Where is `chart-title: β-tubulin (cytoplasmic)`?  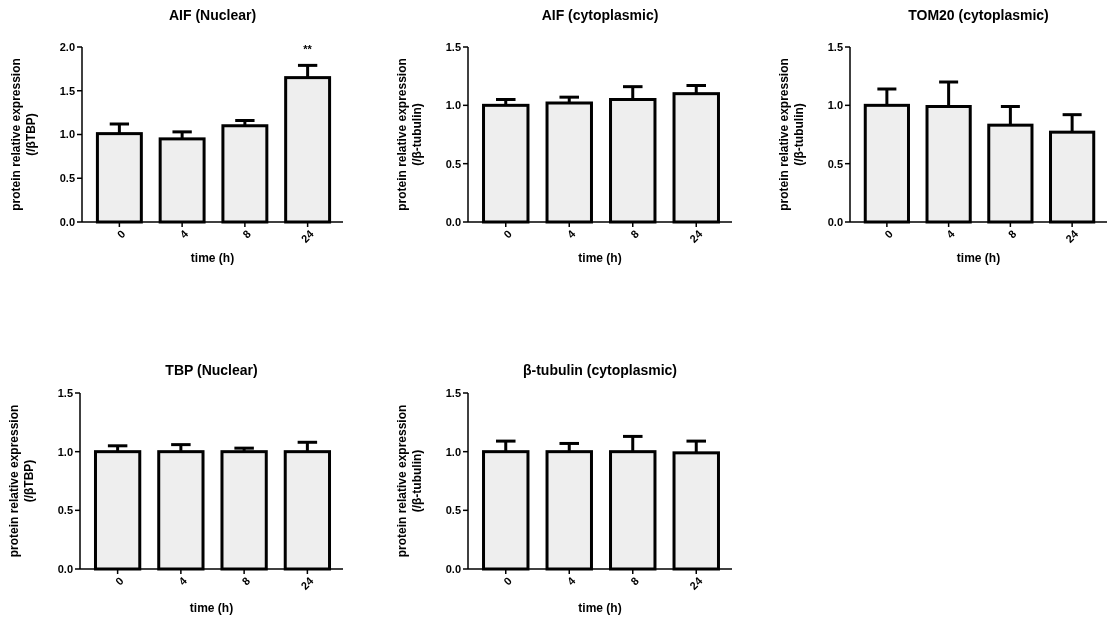
chart-title: β-tubulin (cytoplasmic) is located at coordinates (600, 370).